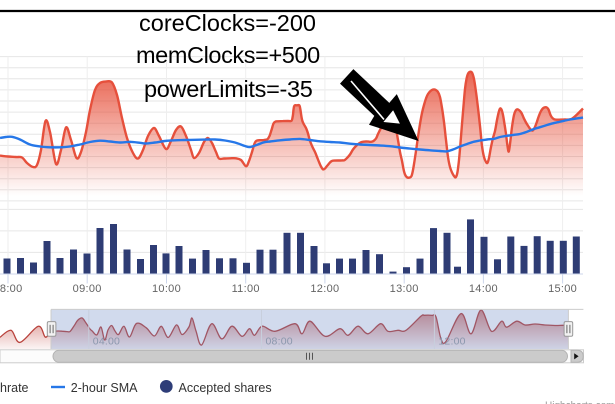 The height and width of the screenshot is (404, 615). I want to click on svg-text: 14:00, so click(483, 289).